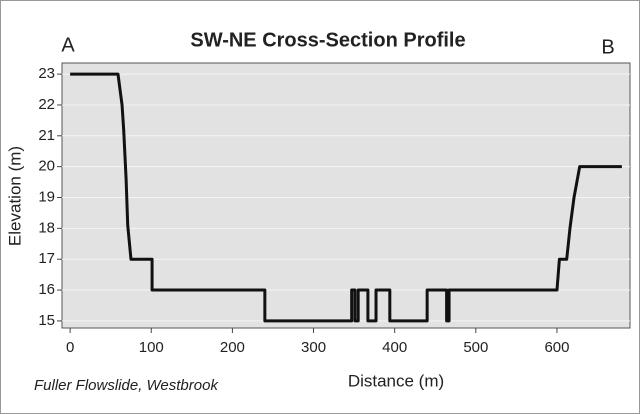 The width and height of the screenshot is (640, 414). What do you see at coordinates (232, 347) in the screenshot?
I see `x-tick-label: 200` at bounding box center [232, 347].